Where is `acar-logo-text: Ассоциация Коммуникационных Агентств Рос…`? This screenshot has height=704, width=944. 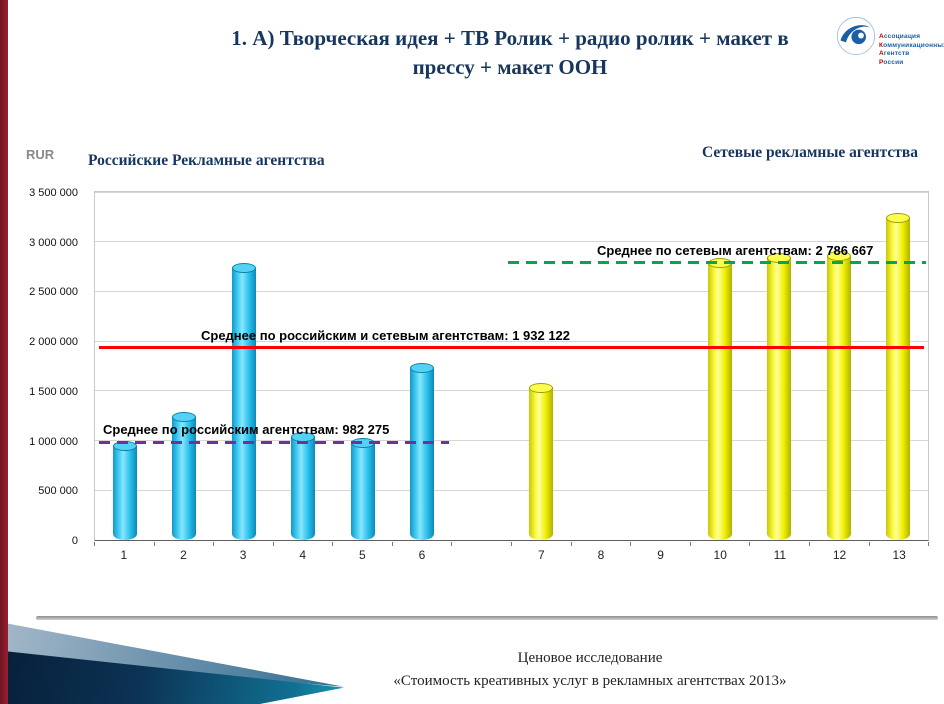 acar-logo-text: Ассоциация Коммуникационных Агентств Рос… is located at coordinates (911, 50).